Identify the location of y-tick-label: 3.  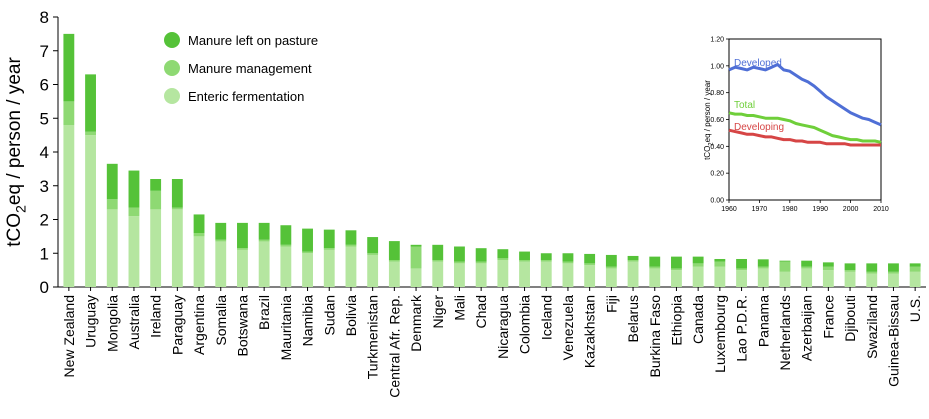
(44, 186).